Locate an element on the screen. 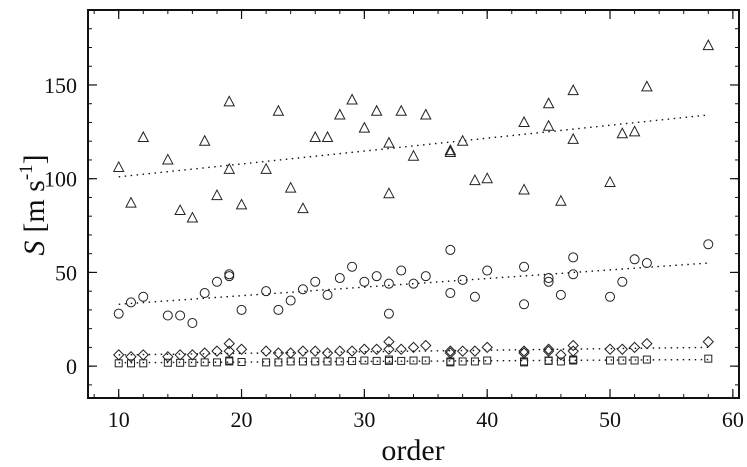  square-trend-line is located at coordinates (413, 361).